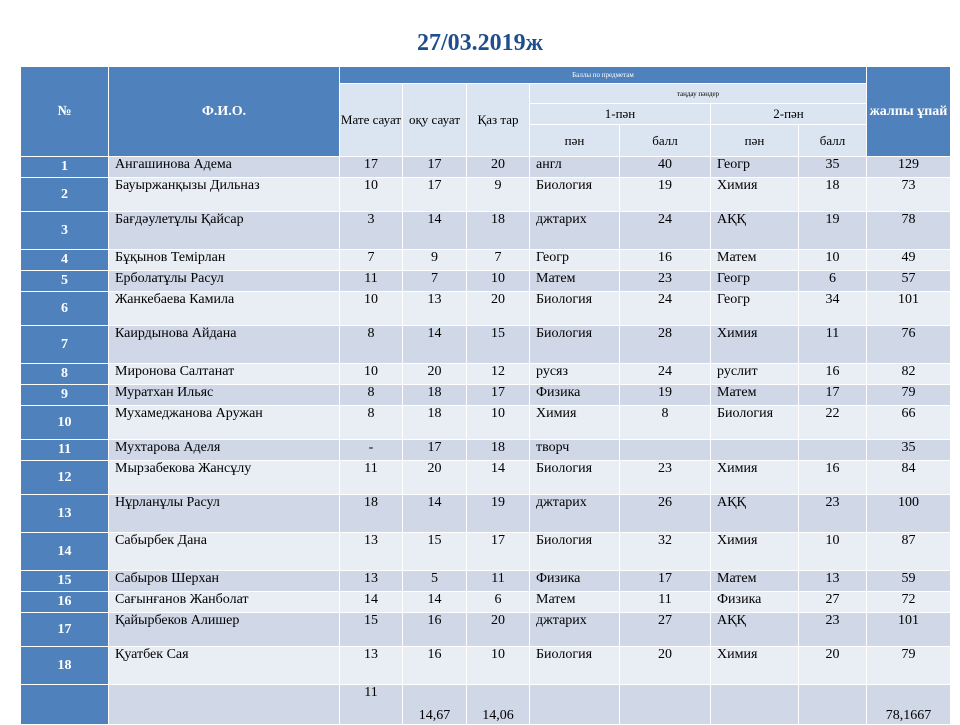 The image size is (960, 725). What do you see at coordinates (620, 114) in the screenshot?
I see `header-subject-1: 1-пән` at bounding box center [620, 114].